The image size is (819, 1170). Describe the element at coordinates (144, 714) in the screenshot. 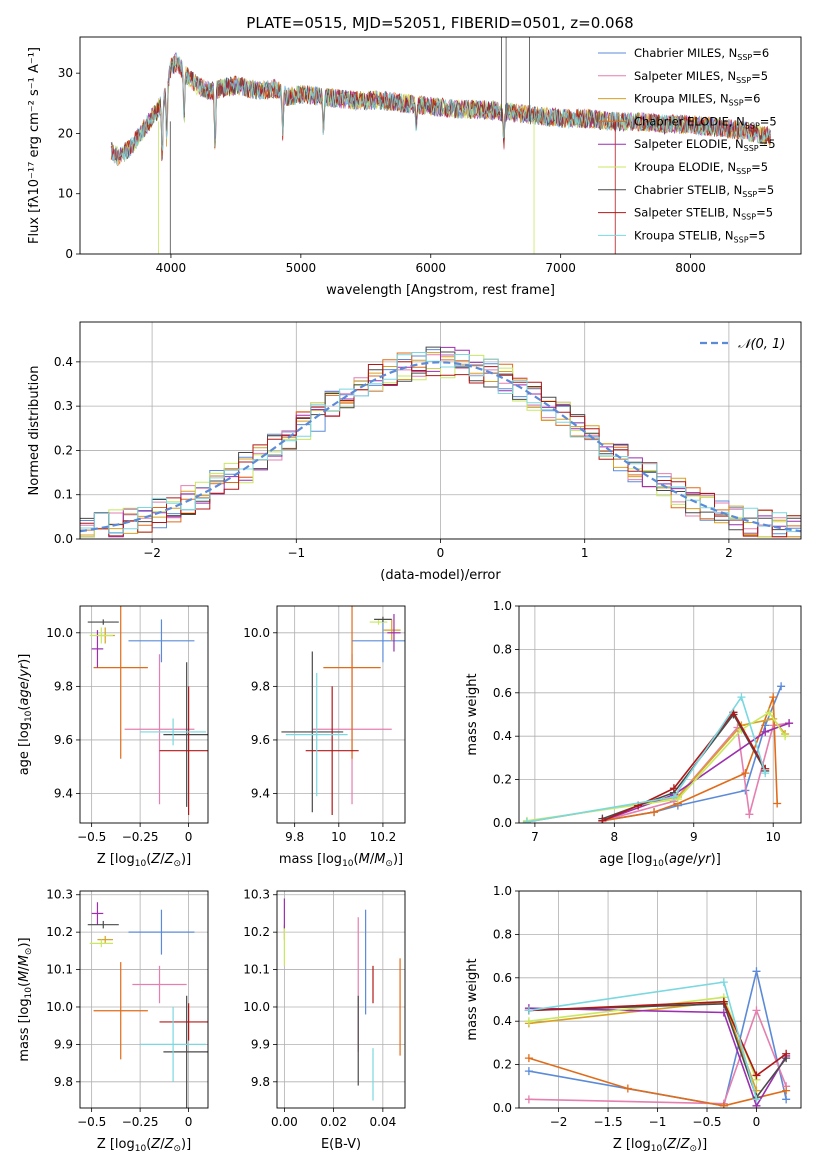

I see `plot-area-age_vs_Z` at that location.